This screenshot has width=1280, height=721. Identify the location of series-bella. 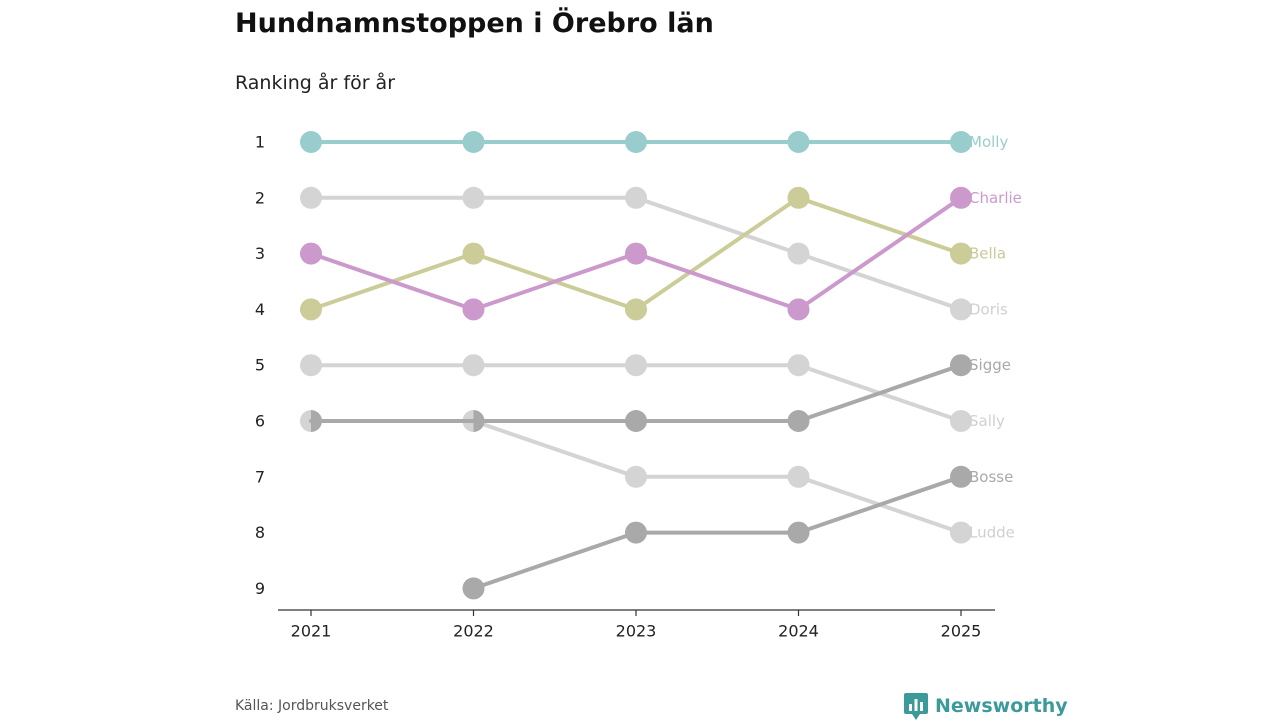
(636, 253).